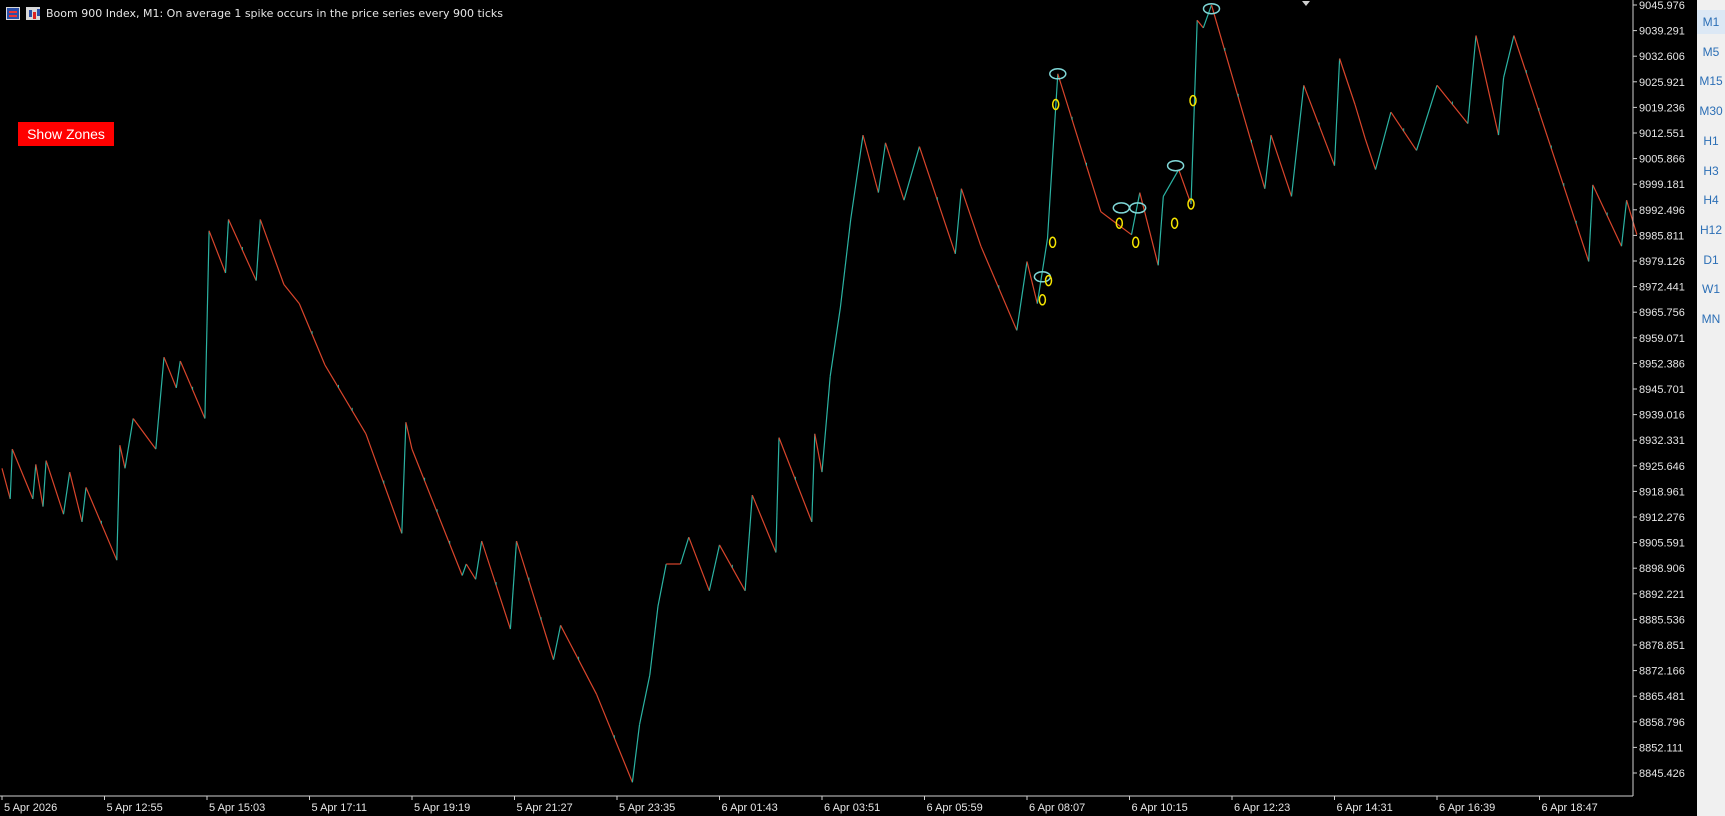  What do you see at coordinates (1662, 364) in the screenshot?
I see `price-label: 8952.386` at bounding box center [1662, 364].